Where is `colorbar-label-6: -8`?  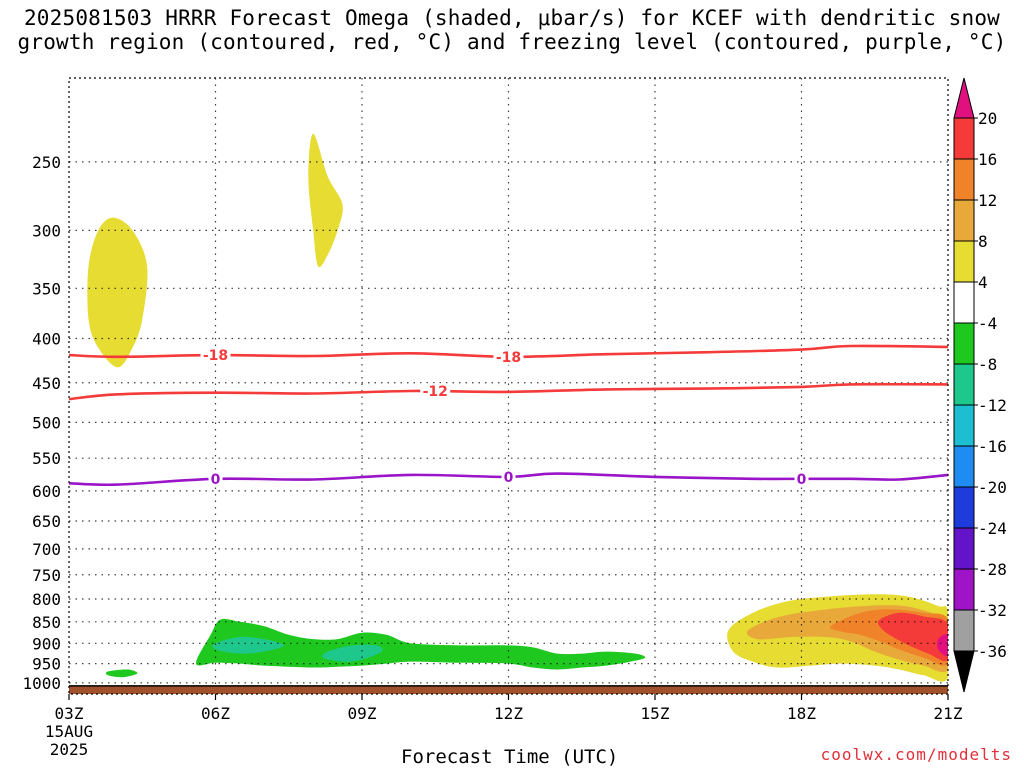 colorbar-label-6: -8 is located at coordinates (987, 364).